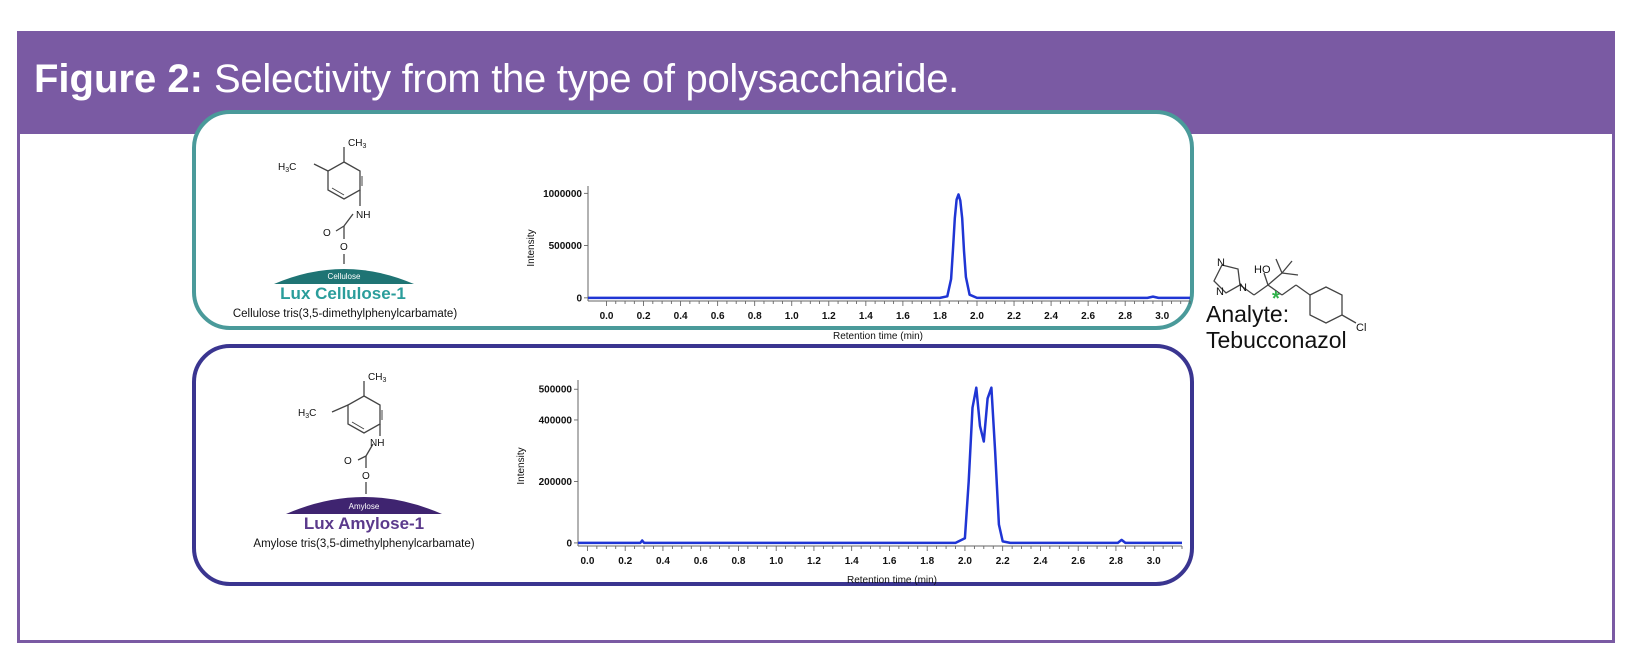  What do you see at coordinates (1221, 263) in the screenshot?
I see `triazole-n1: N` at bounding box center [1221, 263].